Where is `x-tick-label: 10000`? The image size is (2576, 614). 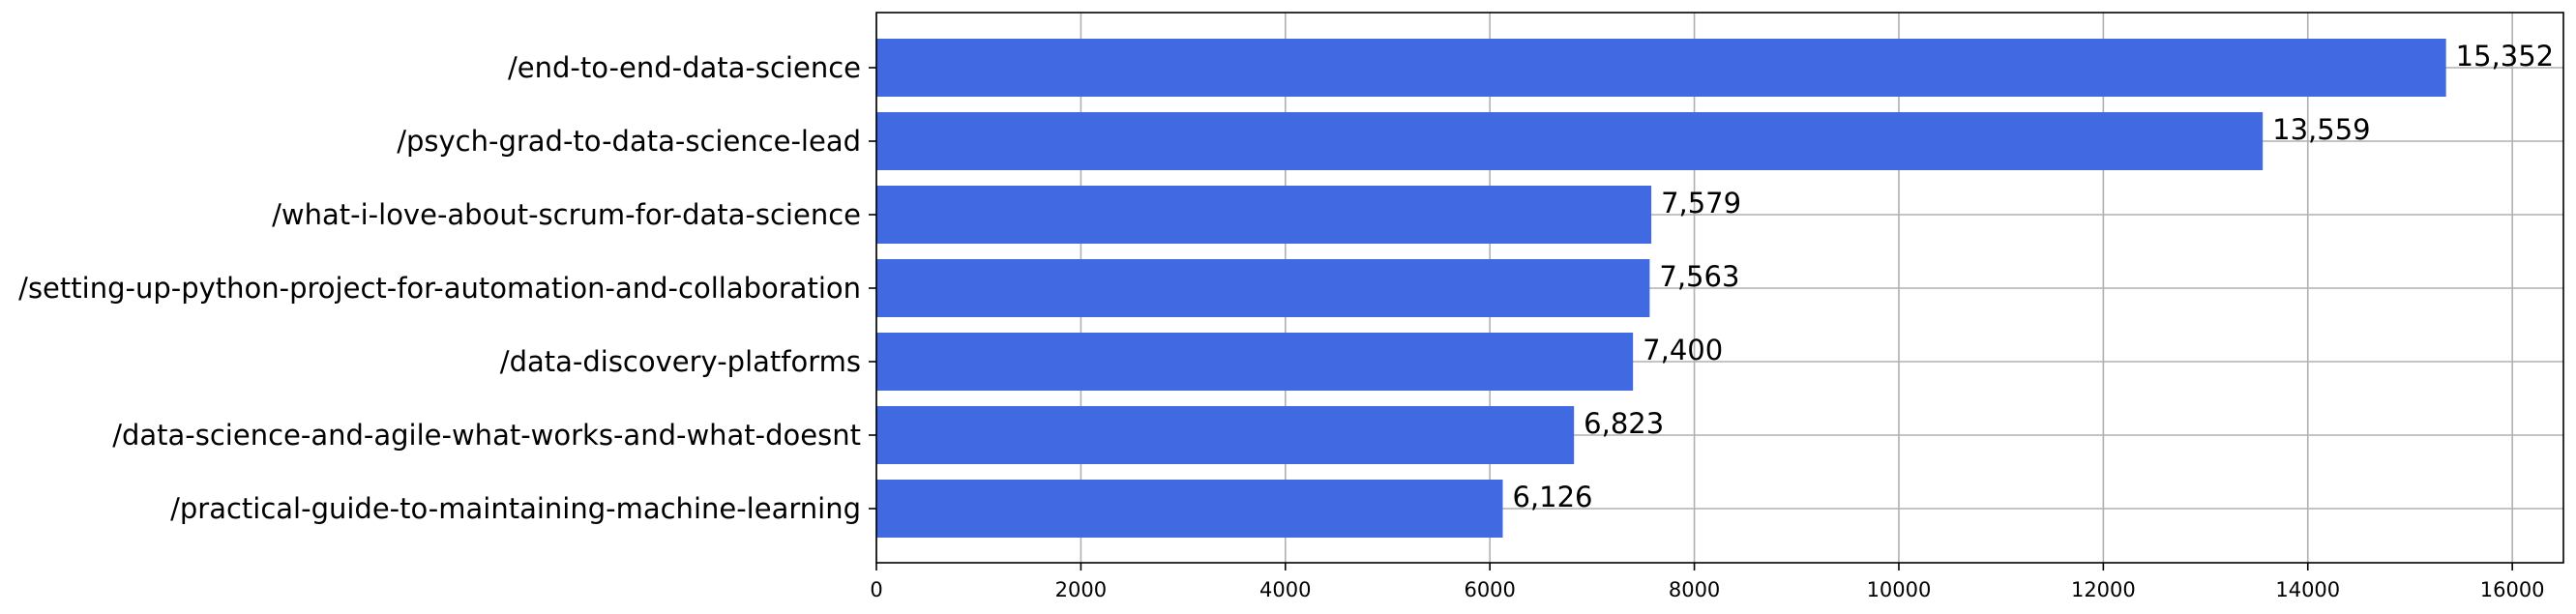
x-tick-label: 10000 is located at coordinates (1899, 590).